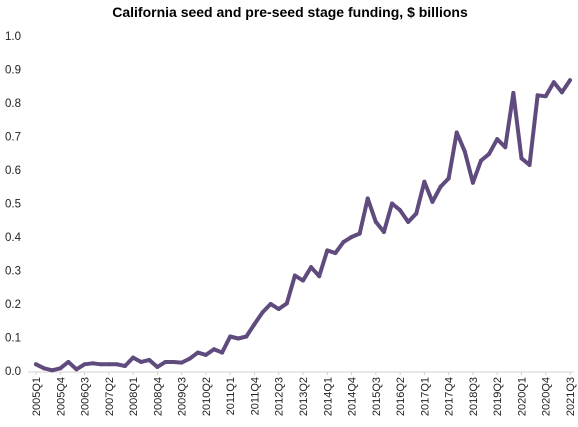 The width and height of the screenshot is (578, 427). I want to click on x-tick-label: 2009Q3, so click(183, 396).